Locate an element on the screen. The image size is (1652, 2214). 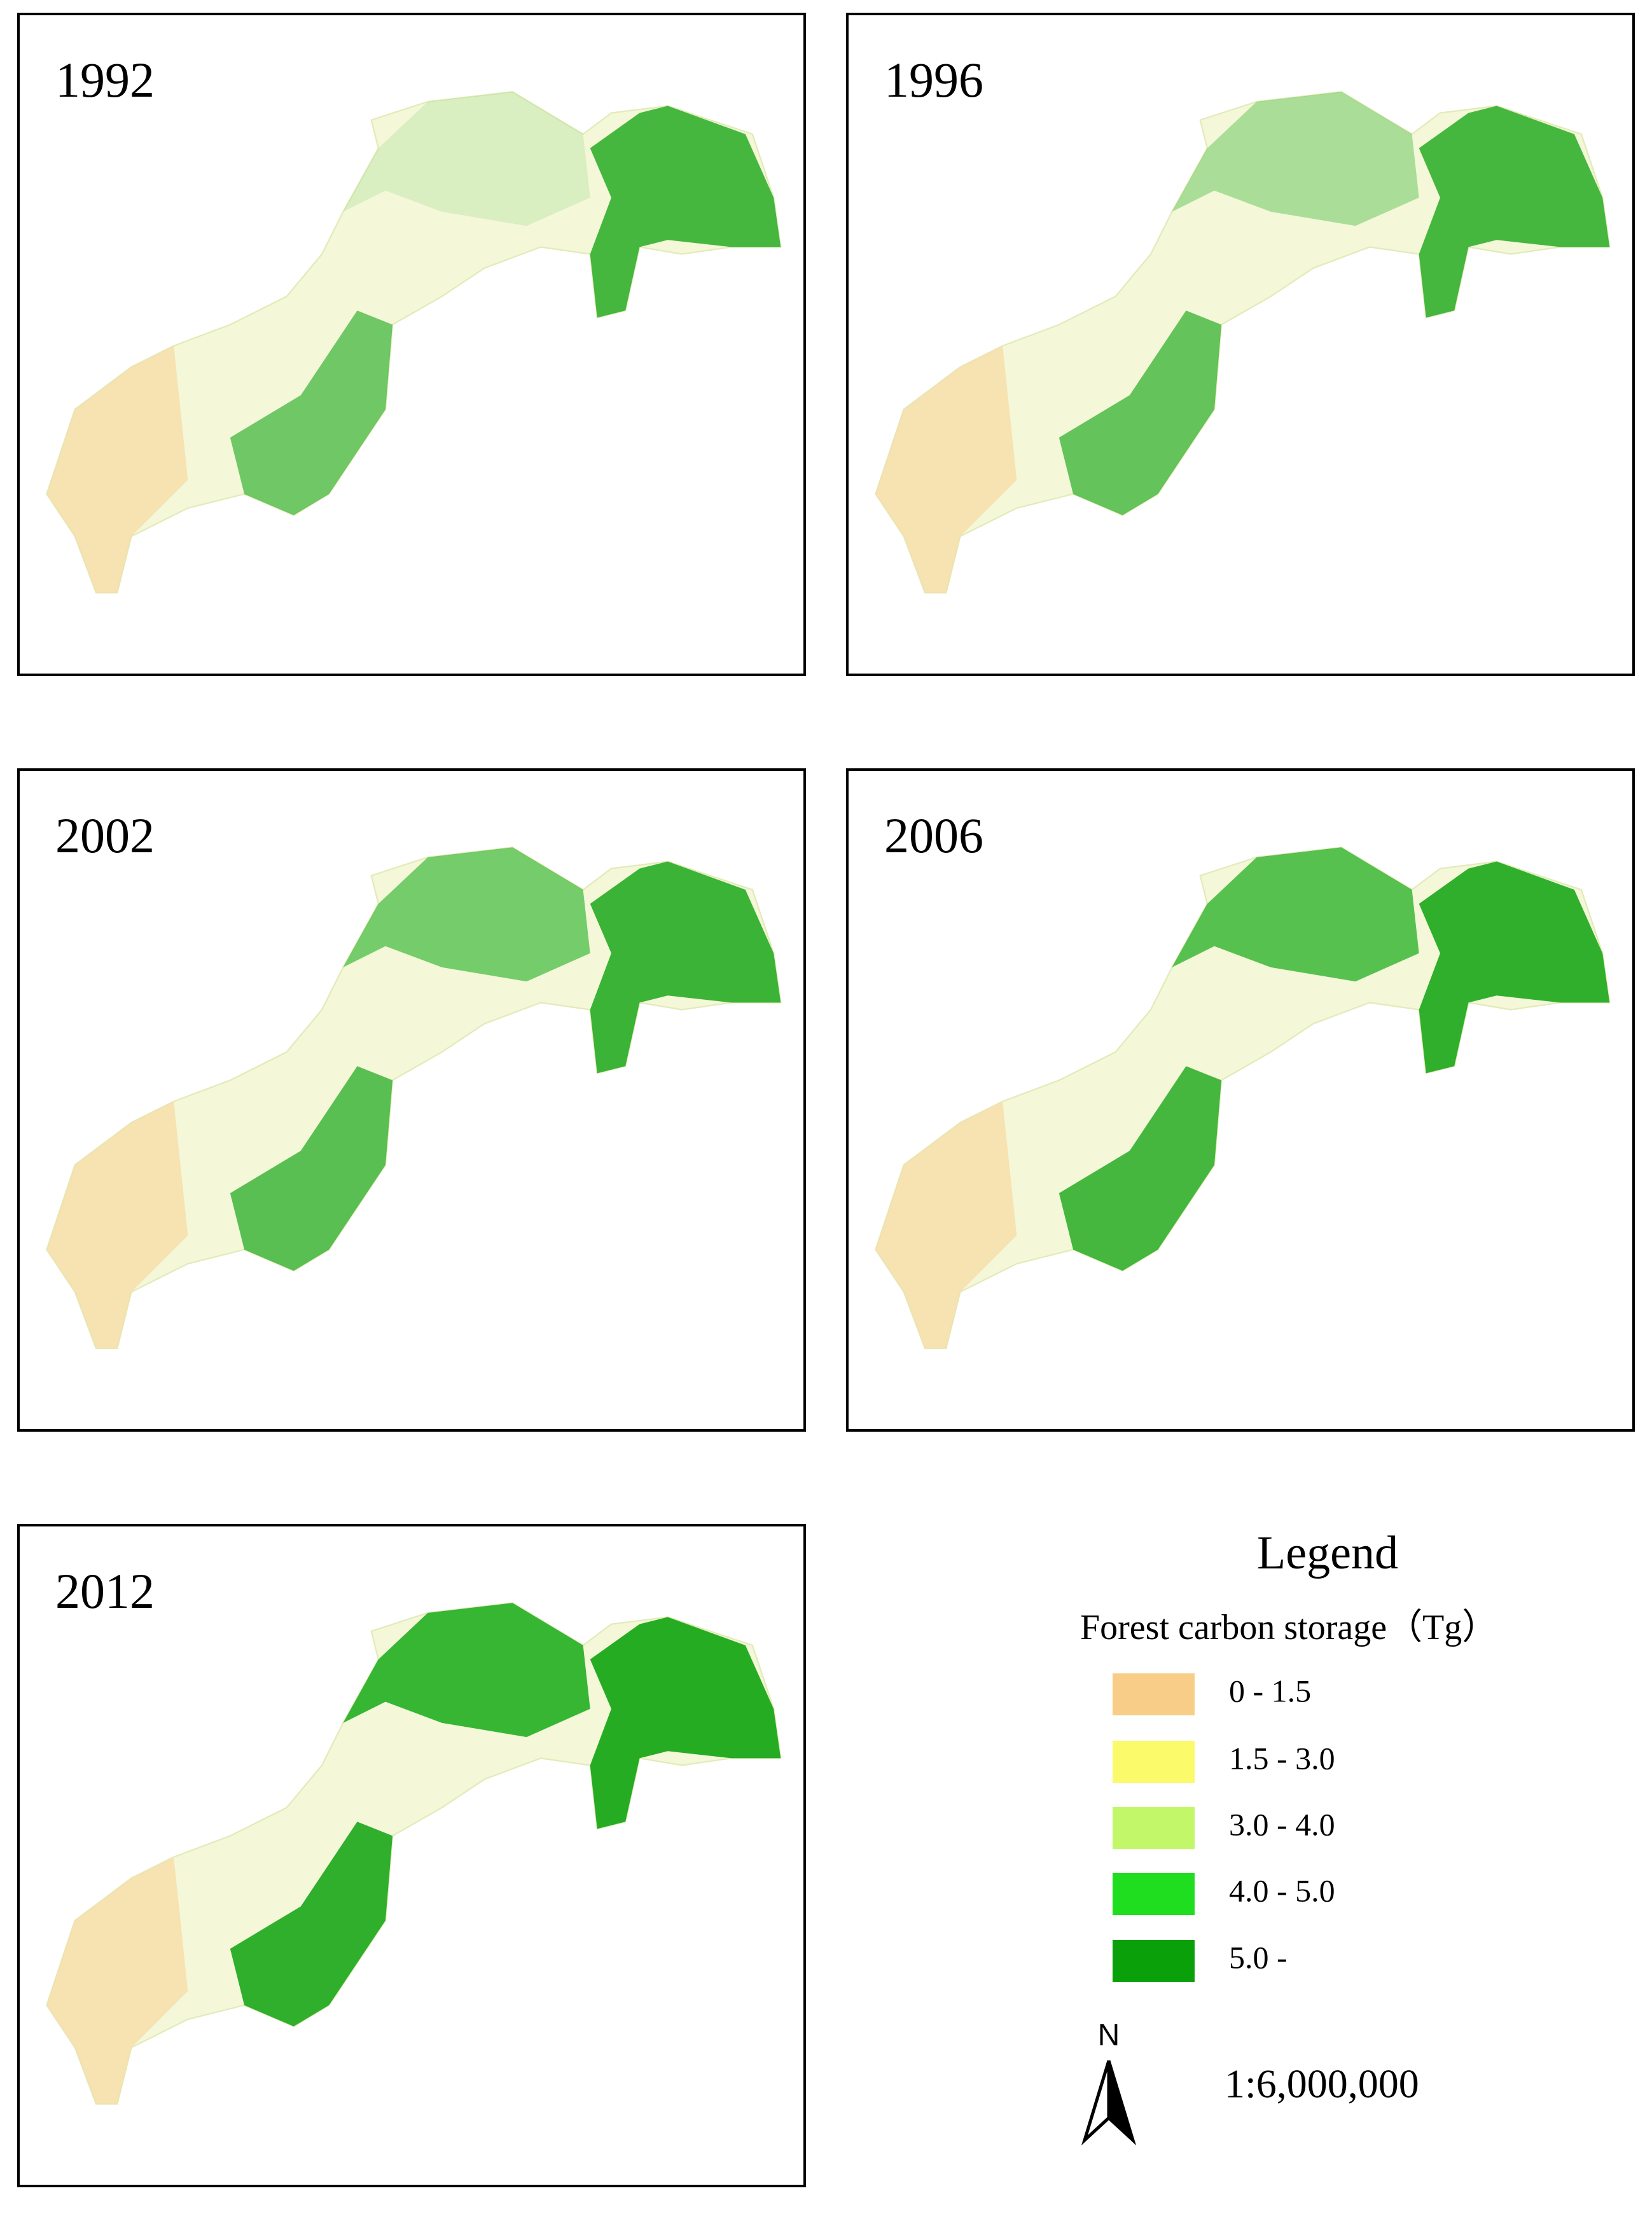
legend-label: 4.0 - 5.0 is located at coordinates (1282, 1890).